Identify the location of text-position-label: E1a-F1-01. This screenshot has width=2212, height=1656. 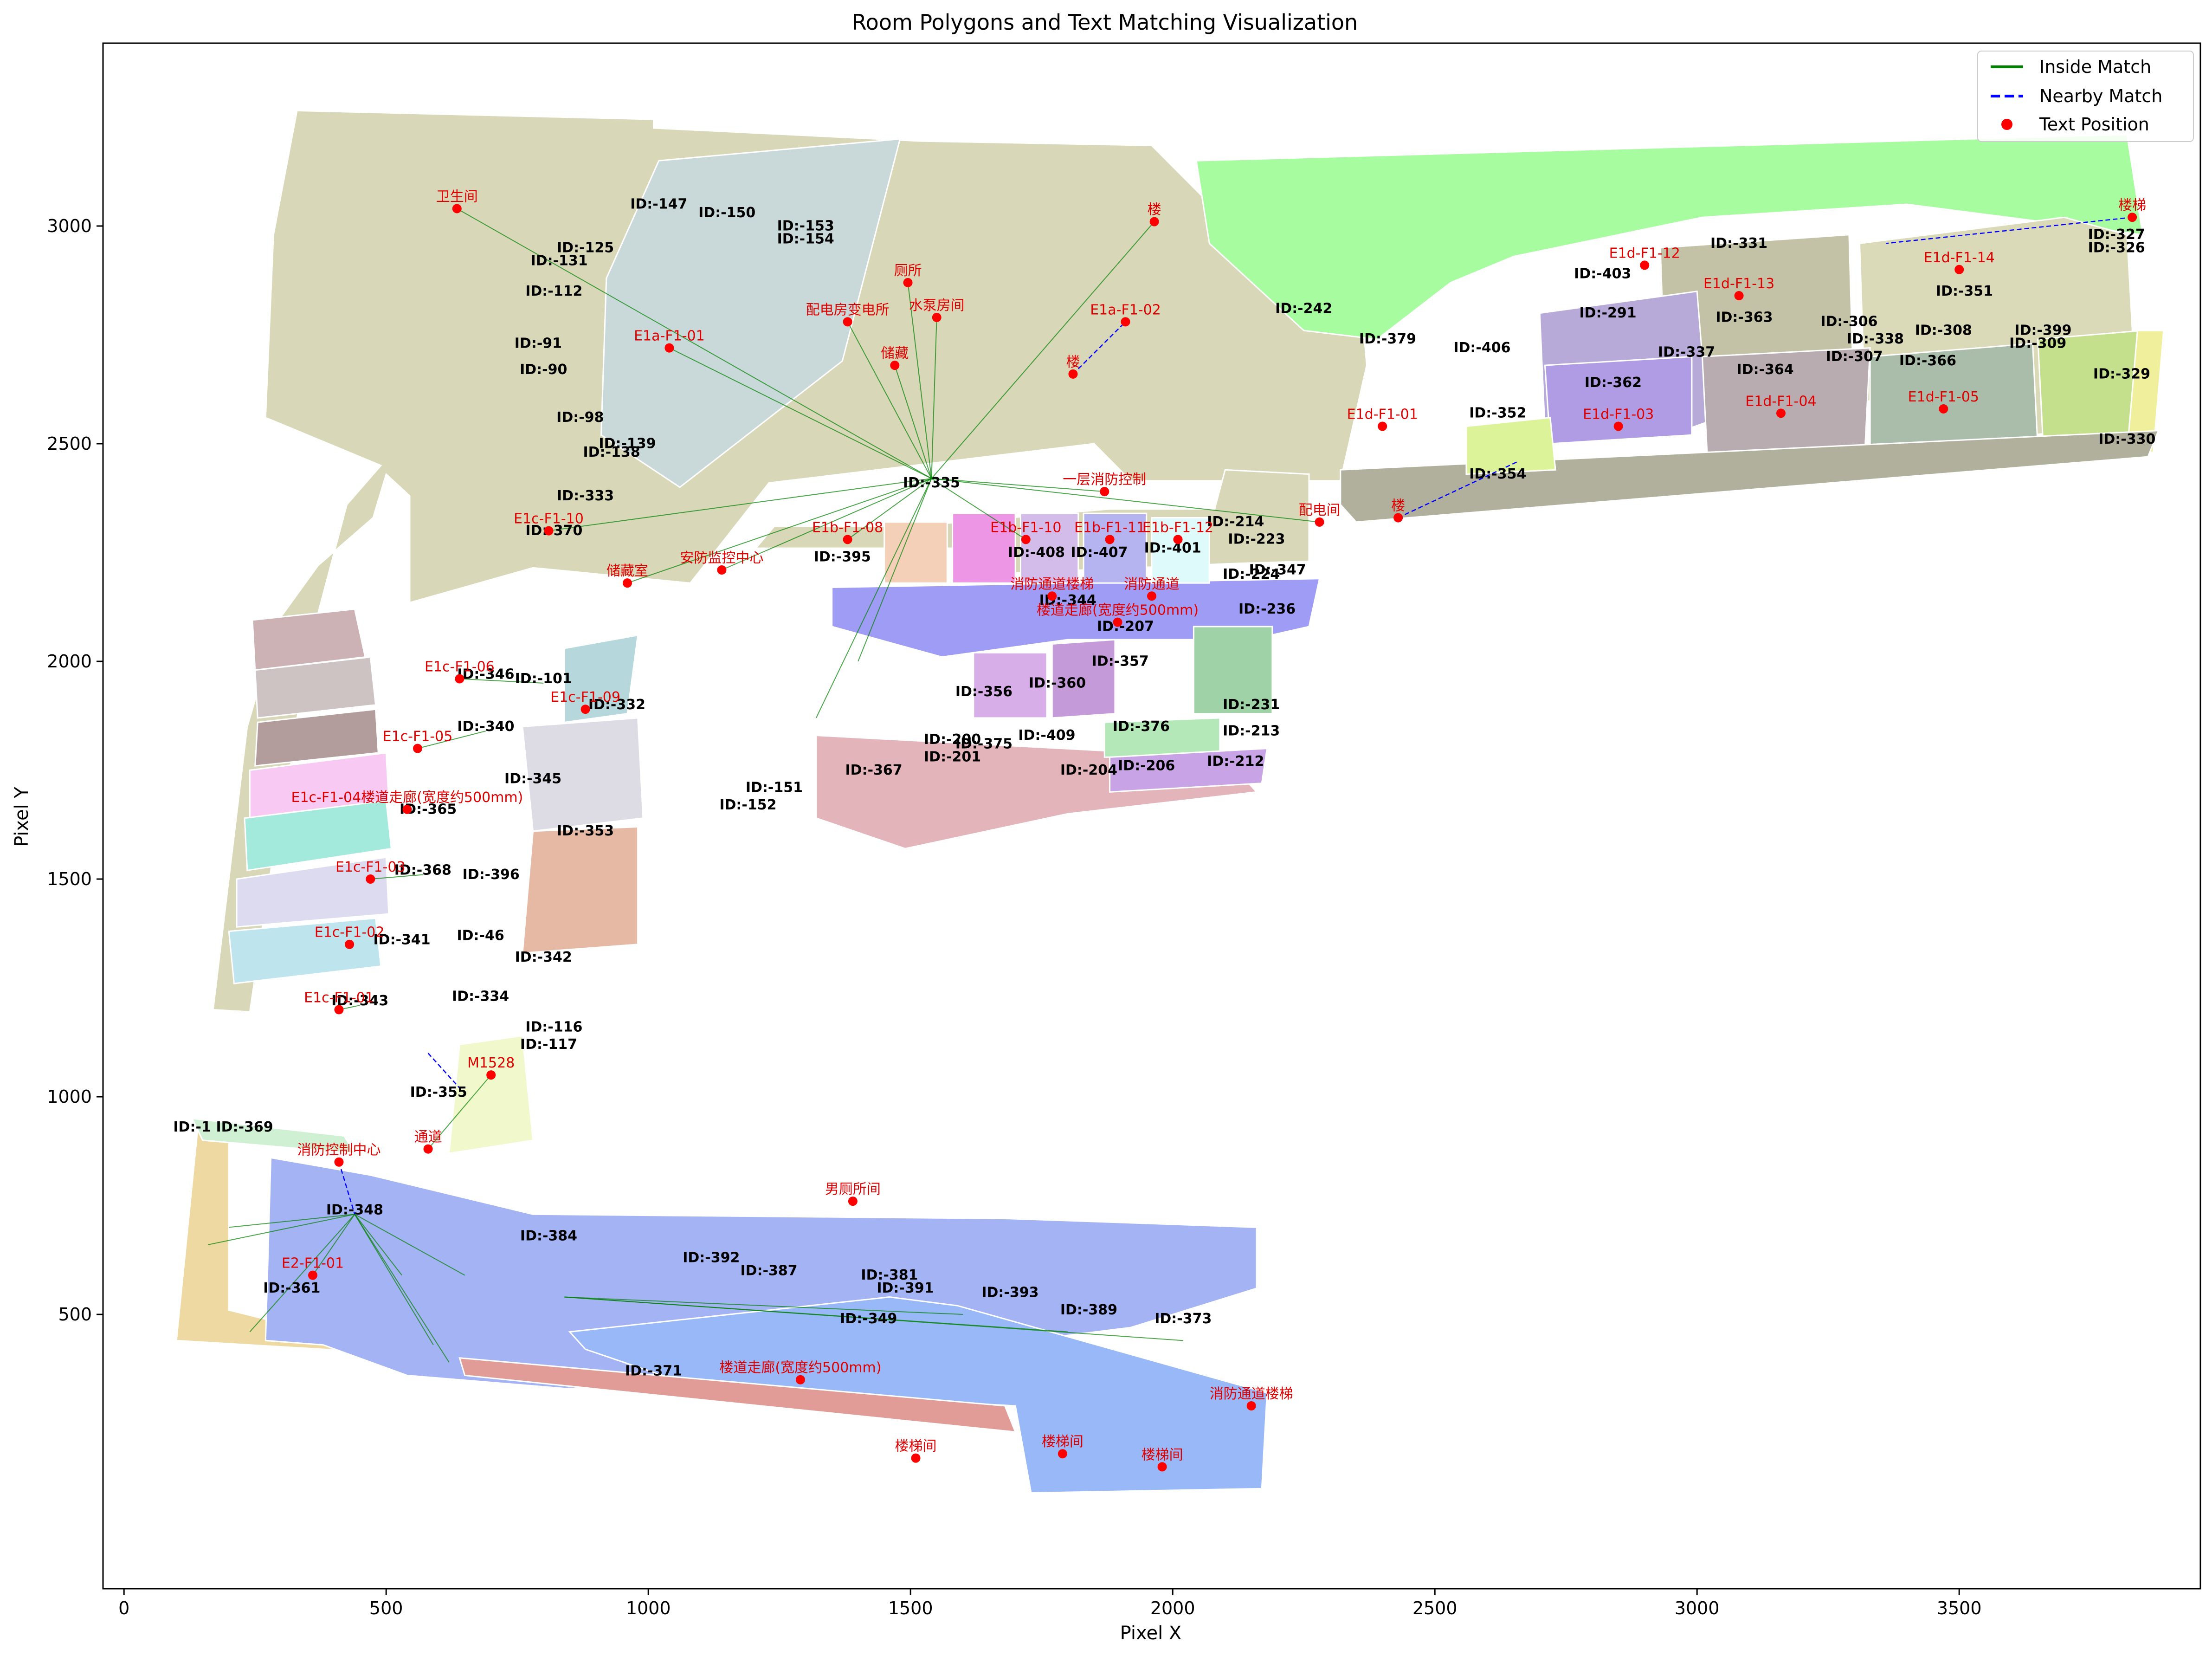
(669, 336).